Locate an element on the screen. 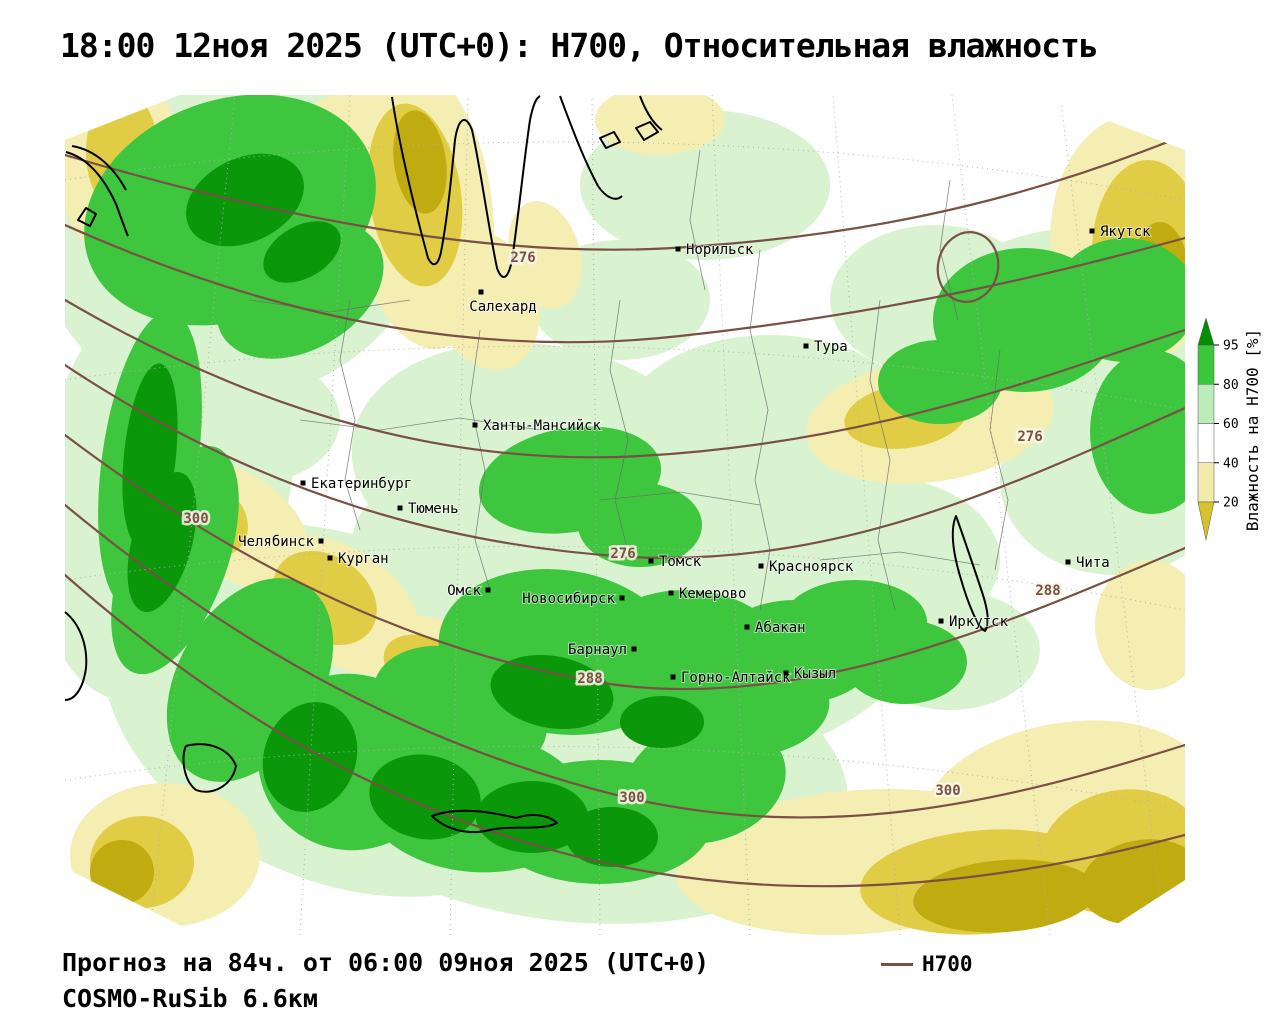 Image resolution: width=1280 pixels, height=1024 pixels. city-marker: Кызыл is located at coordinates (810, 674).